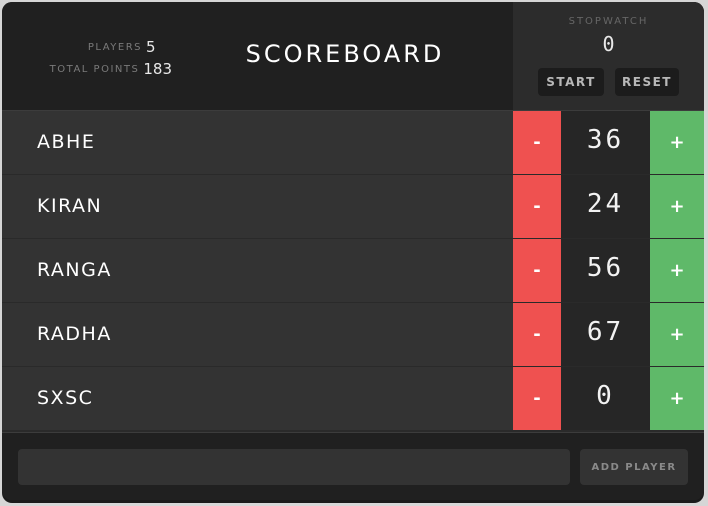 Image resolution: width=708 pixels, height=506 pixels. Describe the element at coordinates (608, 44) in the screenshot. I see `stopwatch-time: 0` at that location.